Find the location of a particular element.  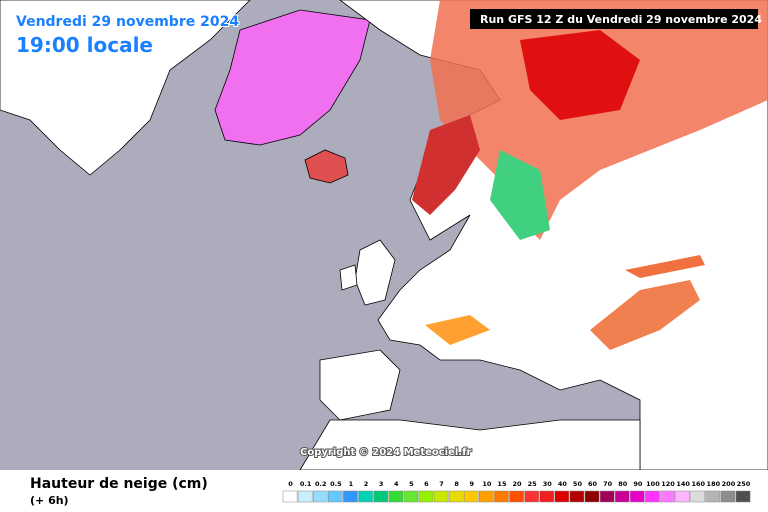

legend-label: 2 is located at coordinates (366, 484).